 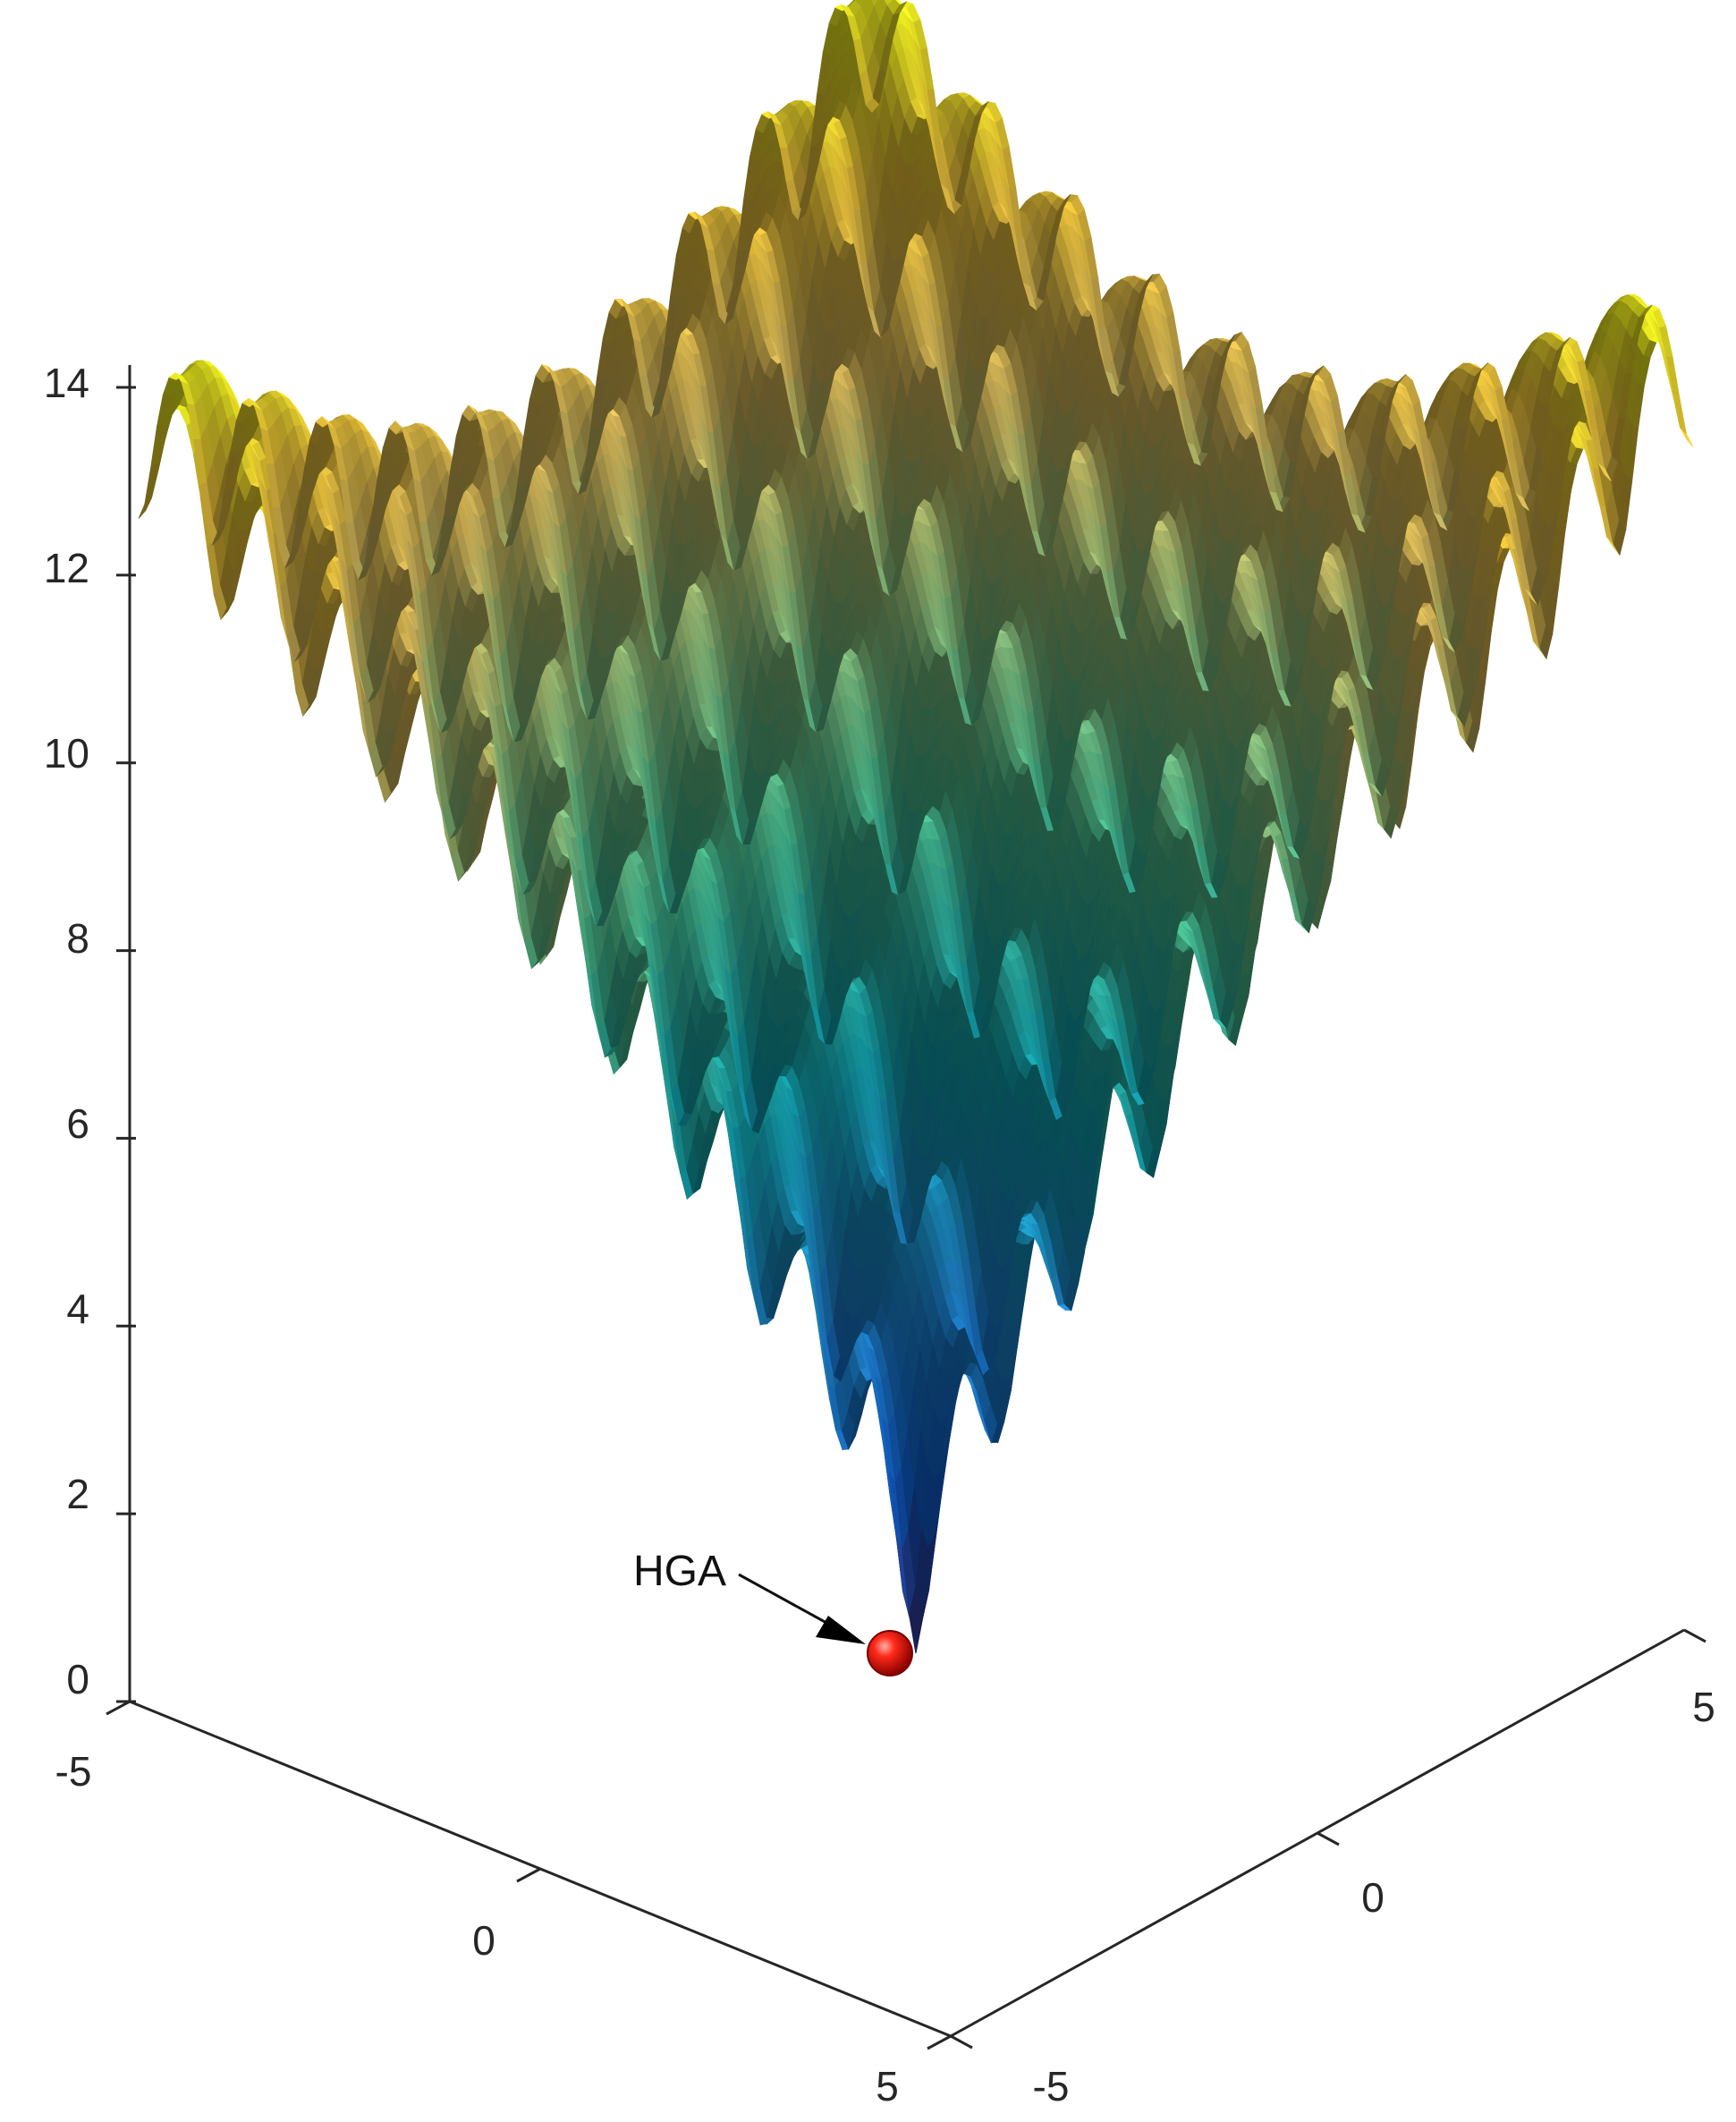 What do you see at coordinates (66, 383) in the screenshot?
I see `z-tick-label: 14` at bounding box center [66, 383].